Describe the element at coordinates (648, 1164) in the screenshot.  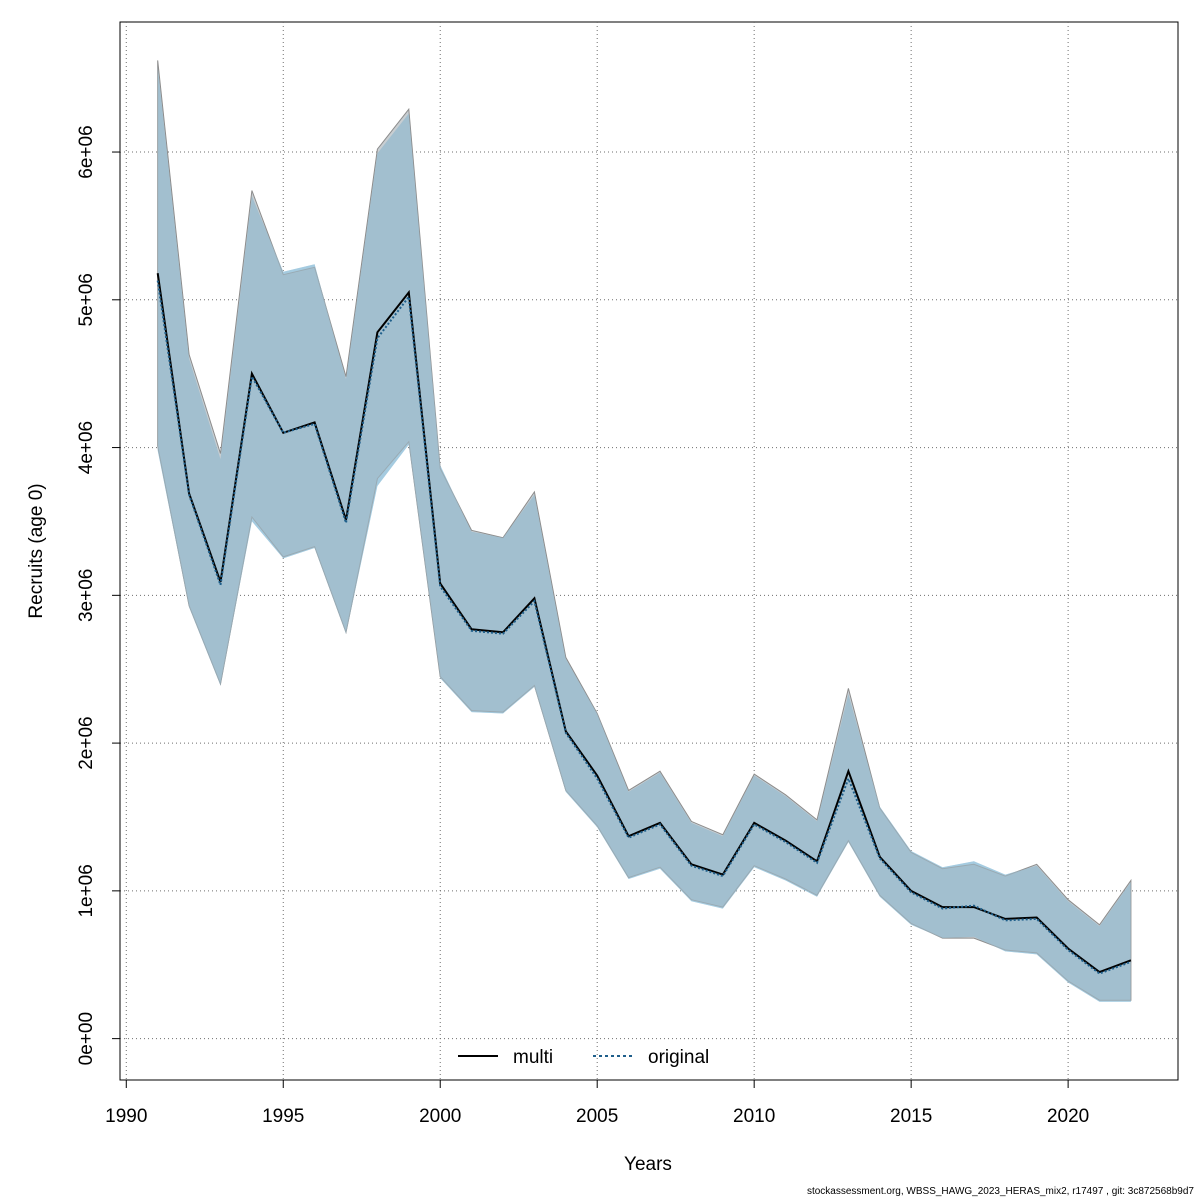
I see `x-axis-title: Years` at that location.